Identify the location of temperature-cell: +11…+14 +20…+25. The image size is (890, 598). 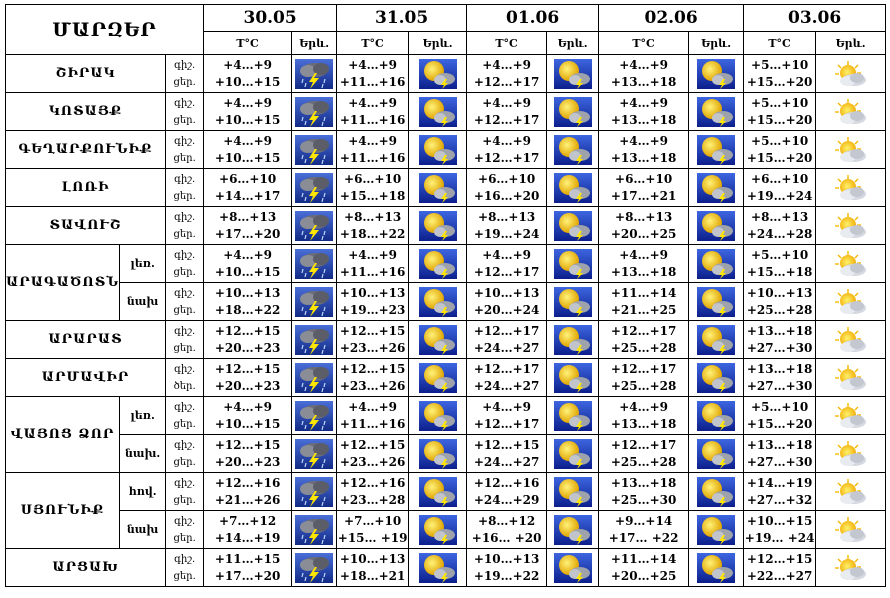
(644, 567).